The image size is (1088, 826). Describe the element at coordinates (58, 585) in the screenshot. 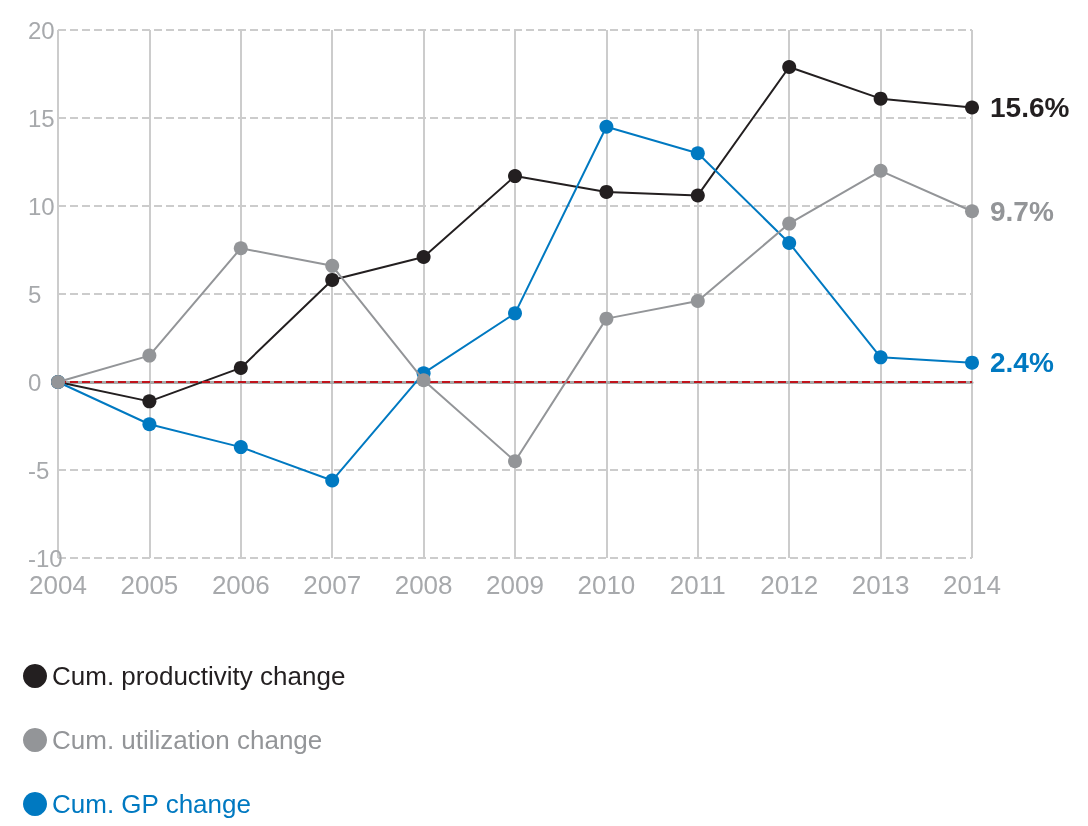

I see `x-tick-label: 2004` at that location.